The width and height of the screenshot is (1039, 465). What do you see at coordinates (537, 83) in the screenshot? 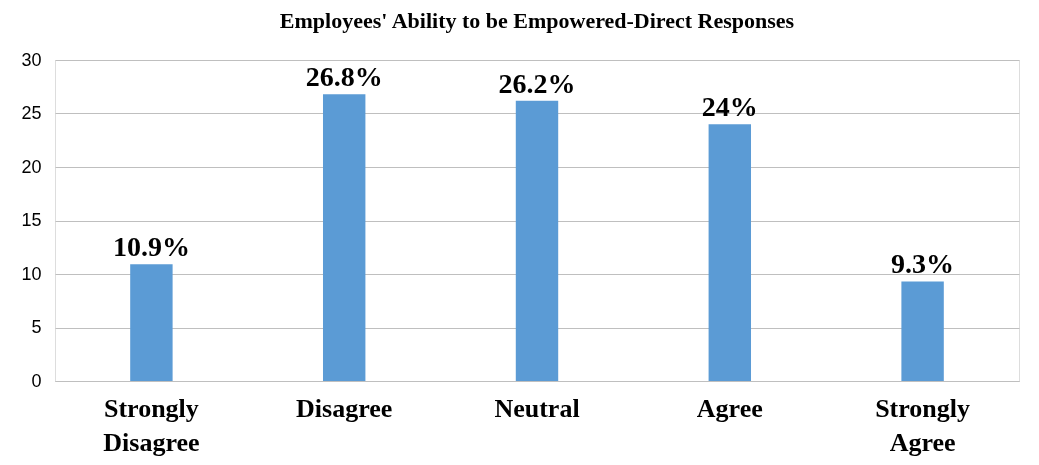
I see `data-label: 26.2%` at bounding box center [537, 83].